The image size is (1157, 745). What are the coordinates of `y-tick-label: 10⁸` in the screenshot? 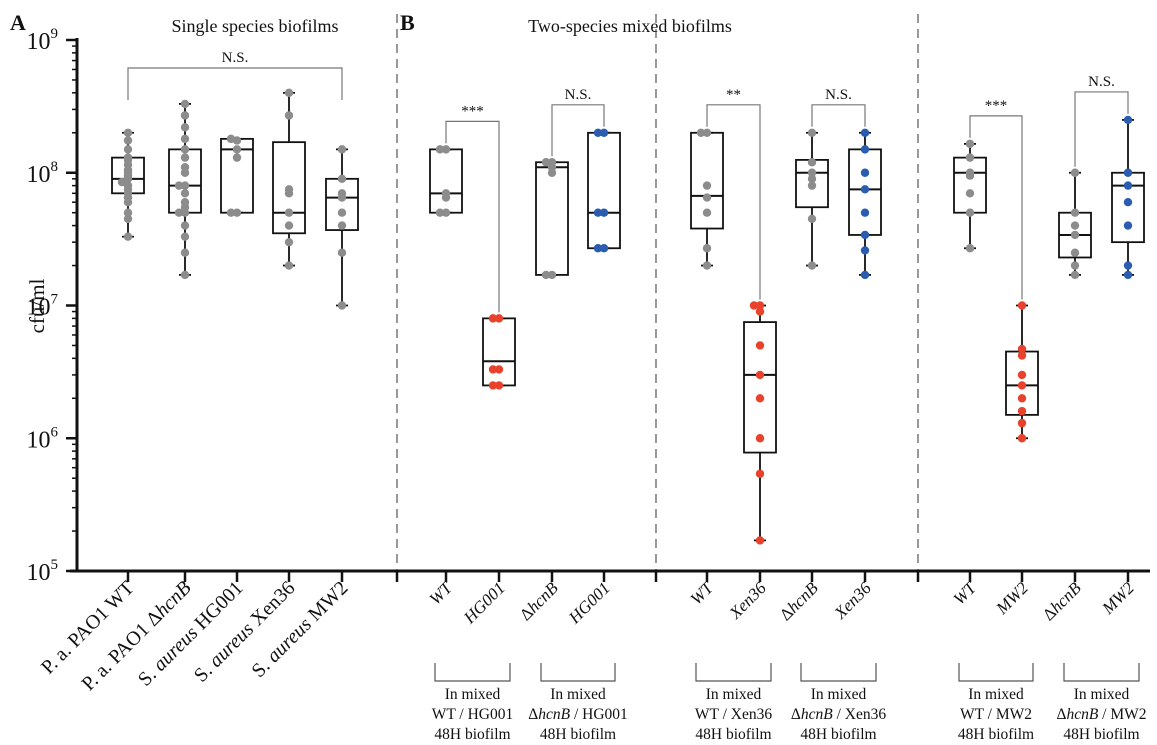 It's located at (43, 173).